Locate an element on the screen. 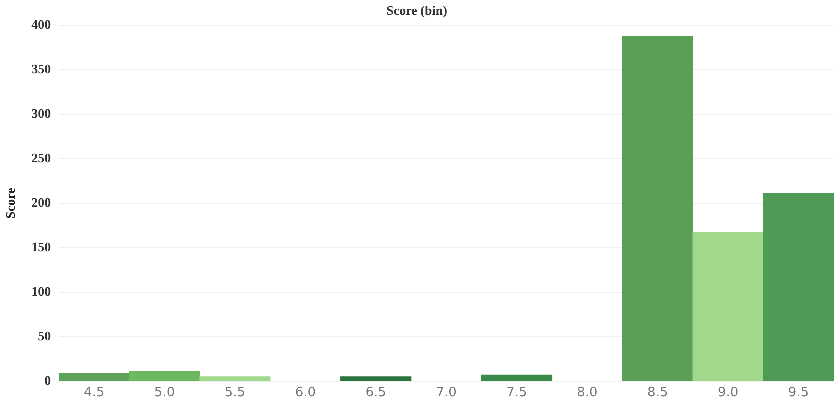 This screenshot has width=834, height=405. x-tick-label: 6.5 is located at coordinates (376, 393).